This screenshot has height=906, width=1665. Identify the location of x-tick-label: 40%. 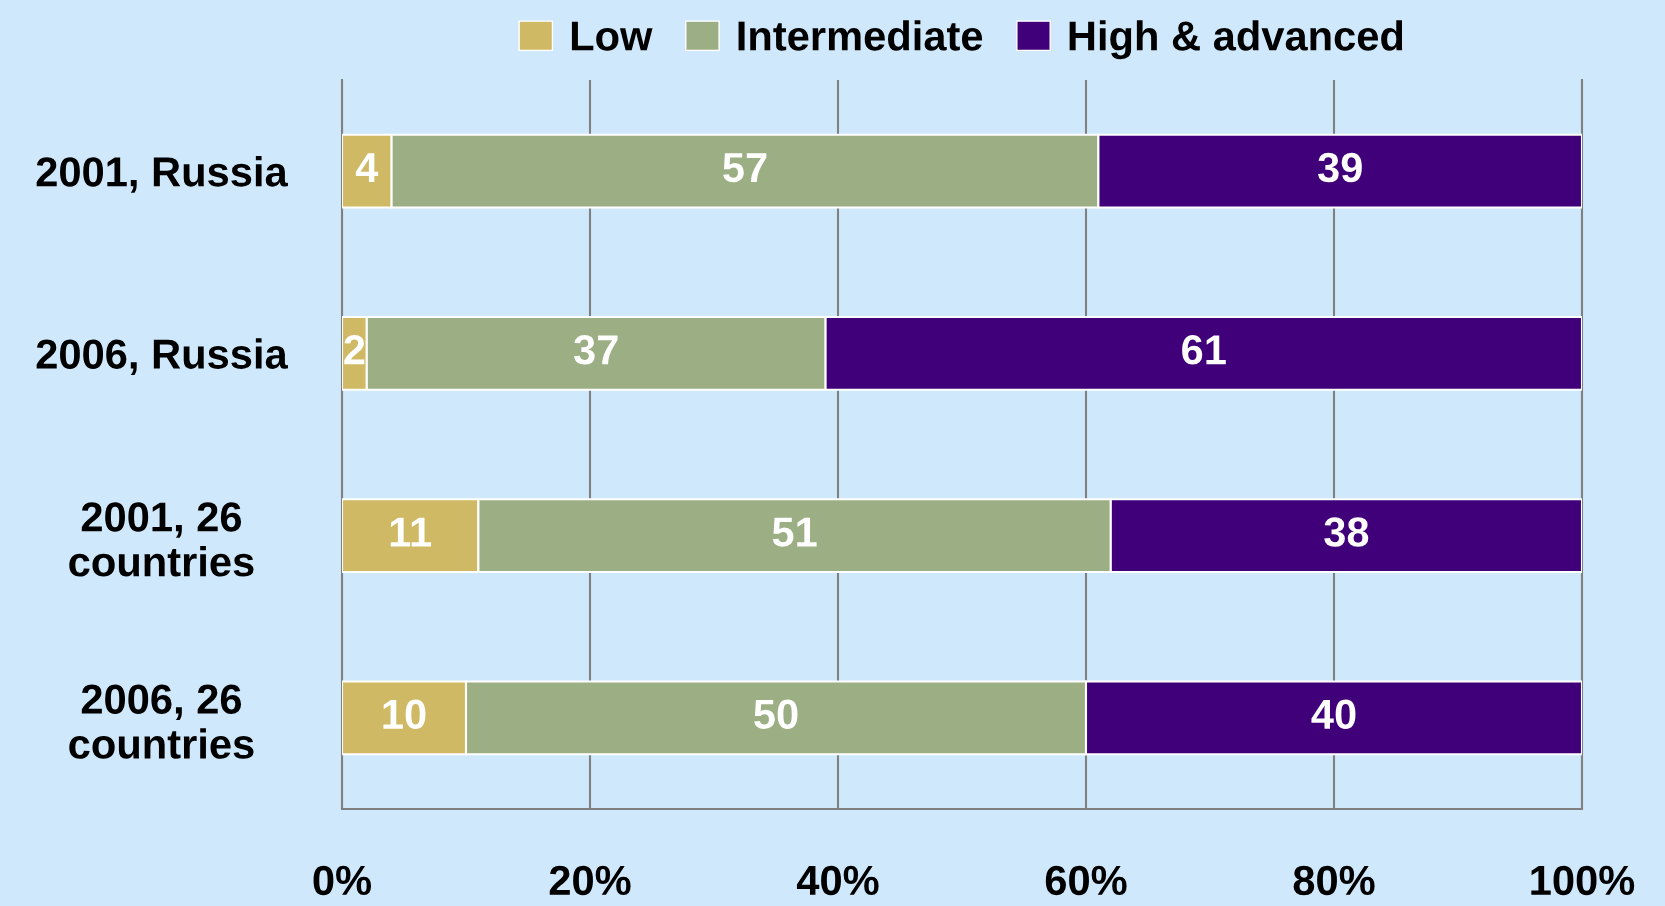
(837, 880).